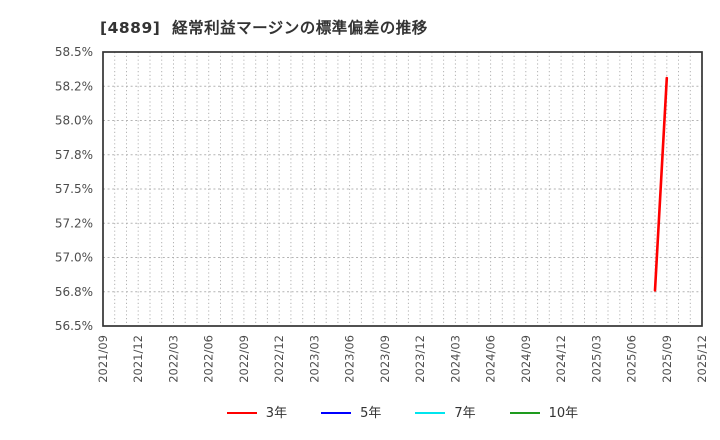 The height and width of the screenshot is (440, 720). Describe the element at coordinates (209, 359) in the screenshot. I see `x-axis-tick-label: 2022/06` at that location.